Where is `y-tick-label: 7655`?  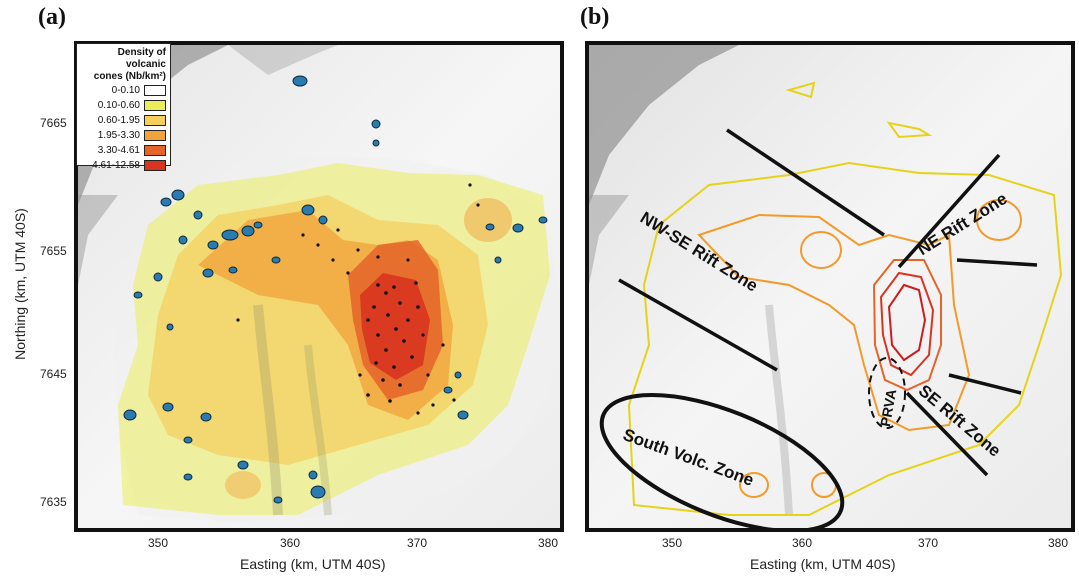 y-tick-label: 7655 is located at coordinates (53, 251).